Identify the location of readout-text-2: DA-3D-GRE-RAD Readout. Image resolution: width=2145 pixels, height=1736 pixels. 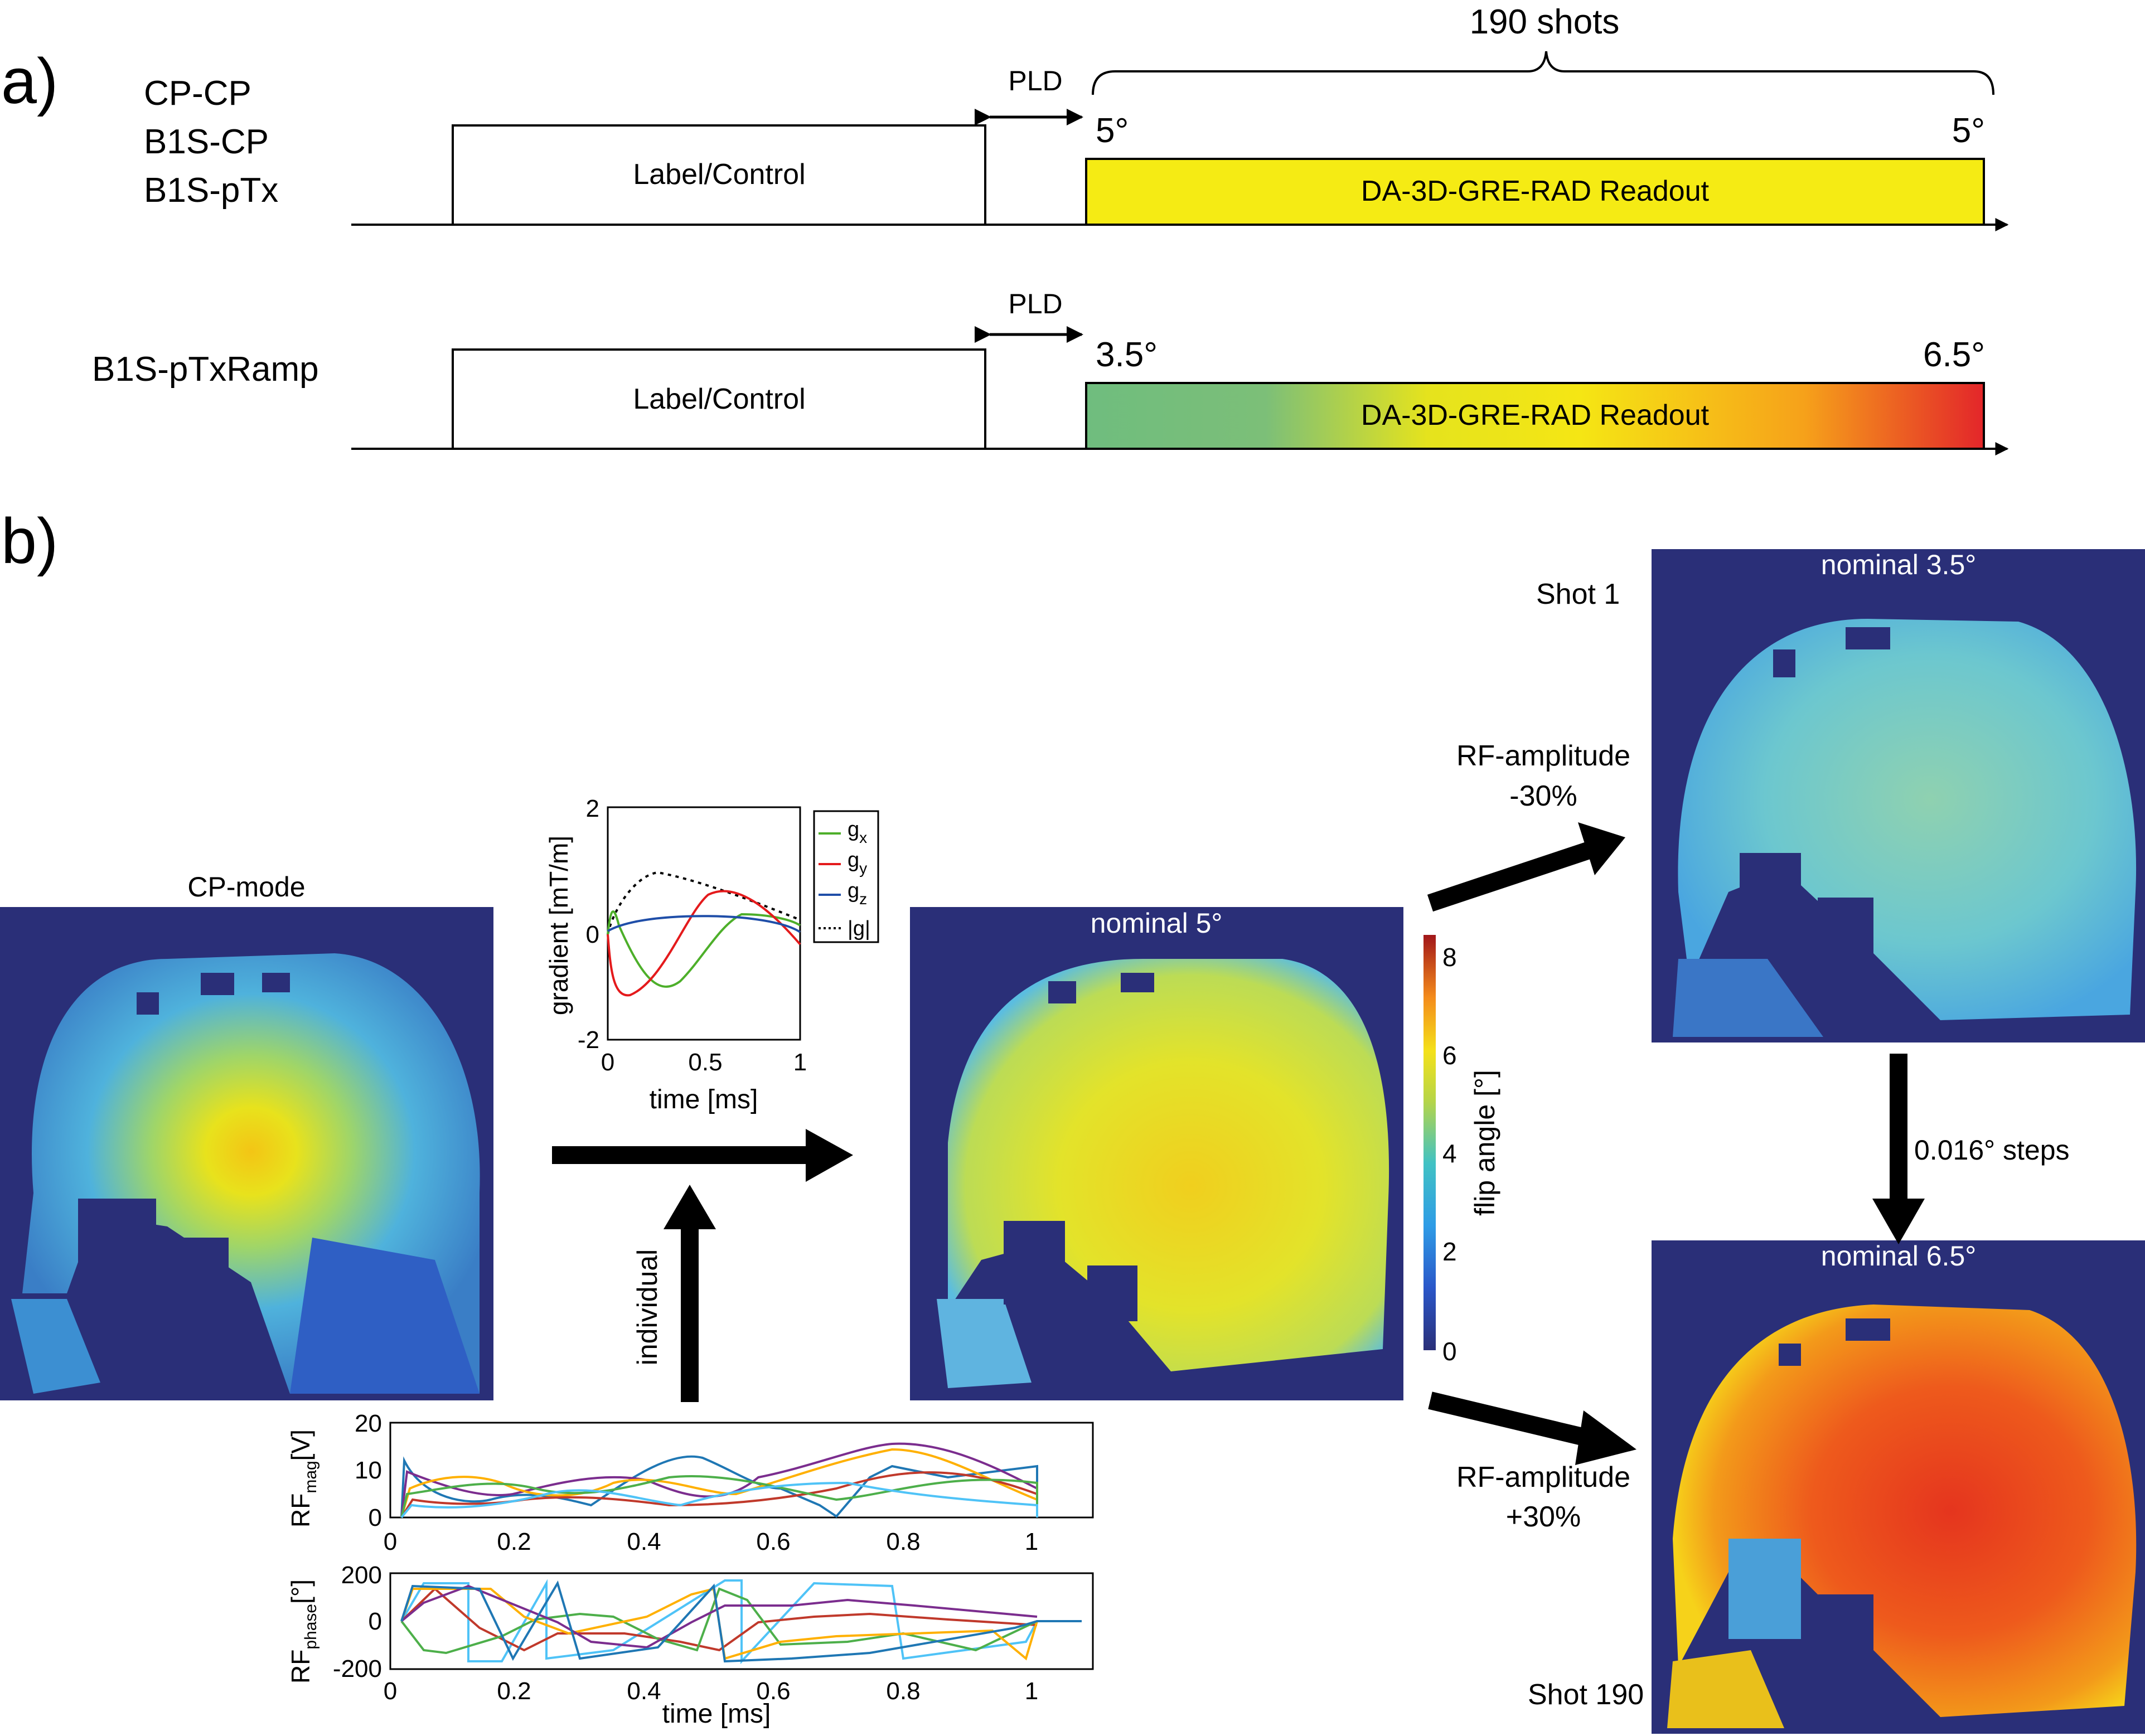
(1536, 415).